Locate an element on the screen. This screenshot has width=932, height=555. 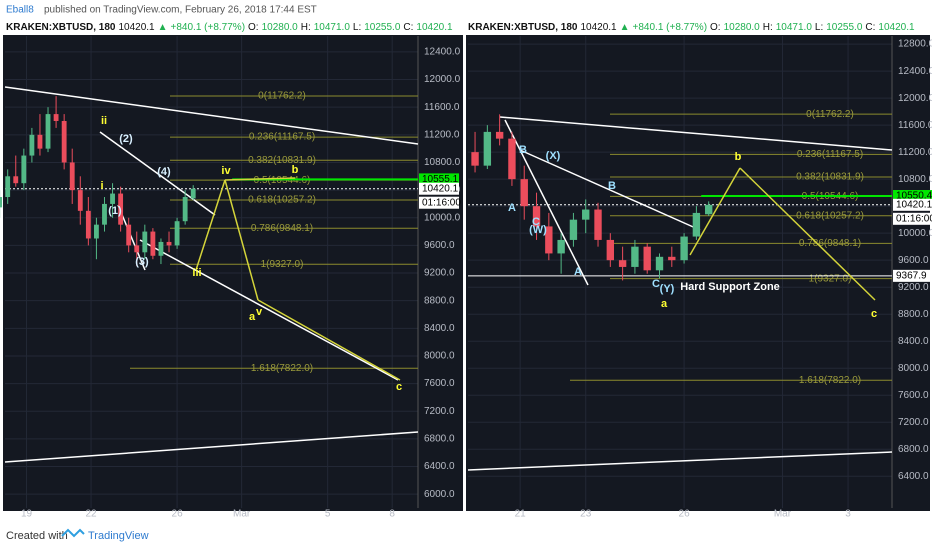
wave-label: v is located at coordinates (259, 312).